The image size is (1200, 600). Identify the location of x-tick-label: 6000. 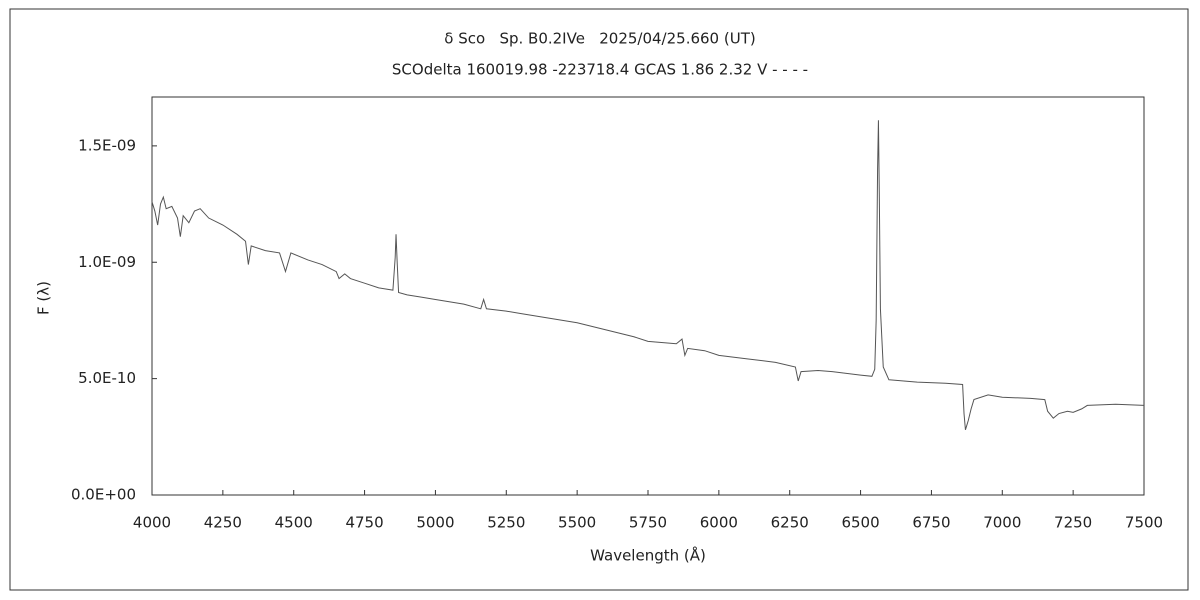
(719, 523).